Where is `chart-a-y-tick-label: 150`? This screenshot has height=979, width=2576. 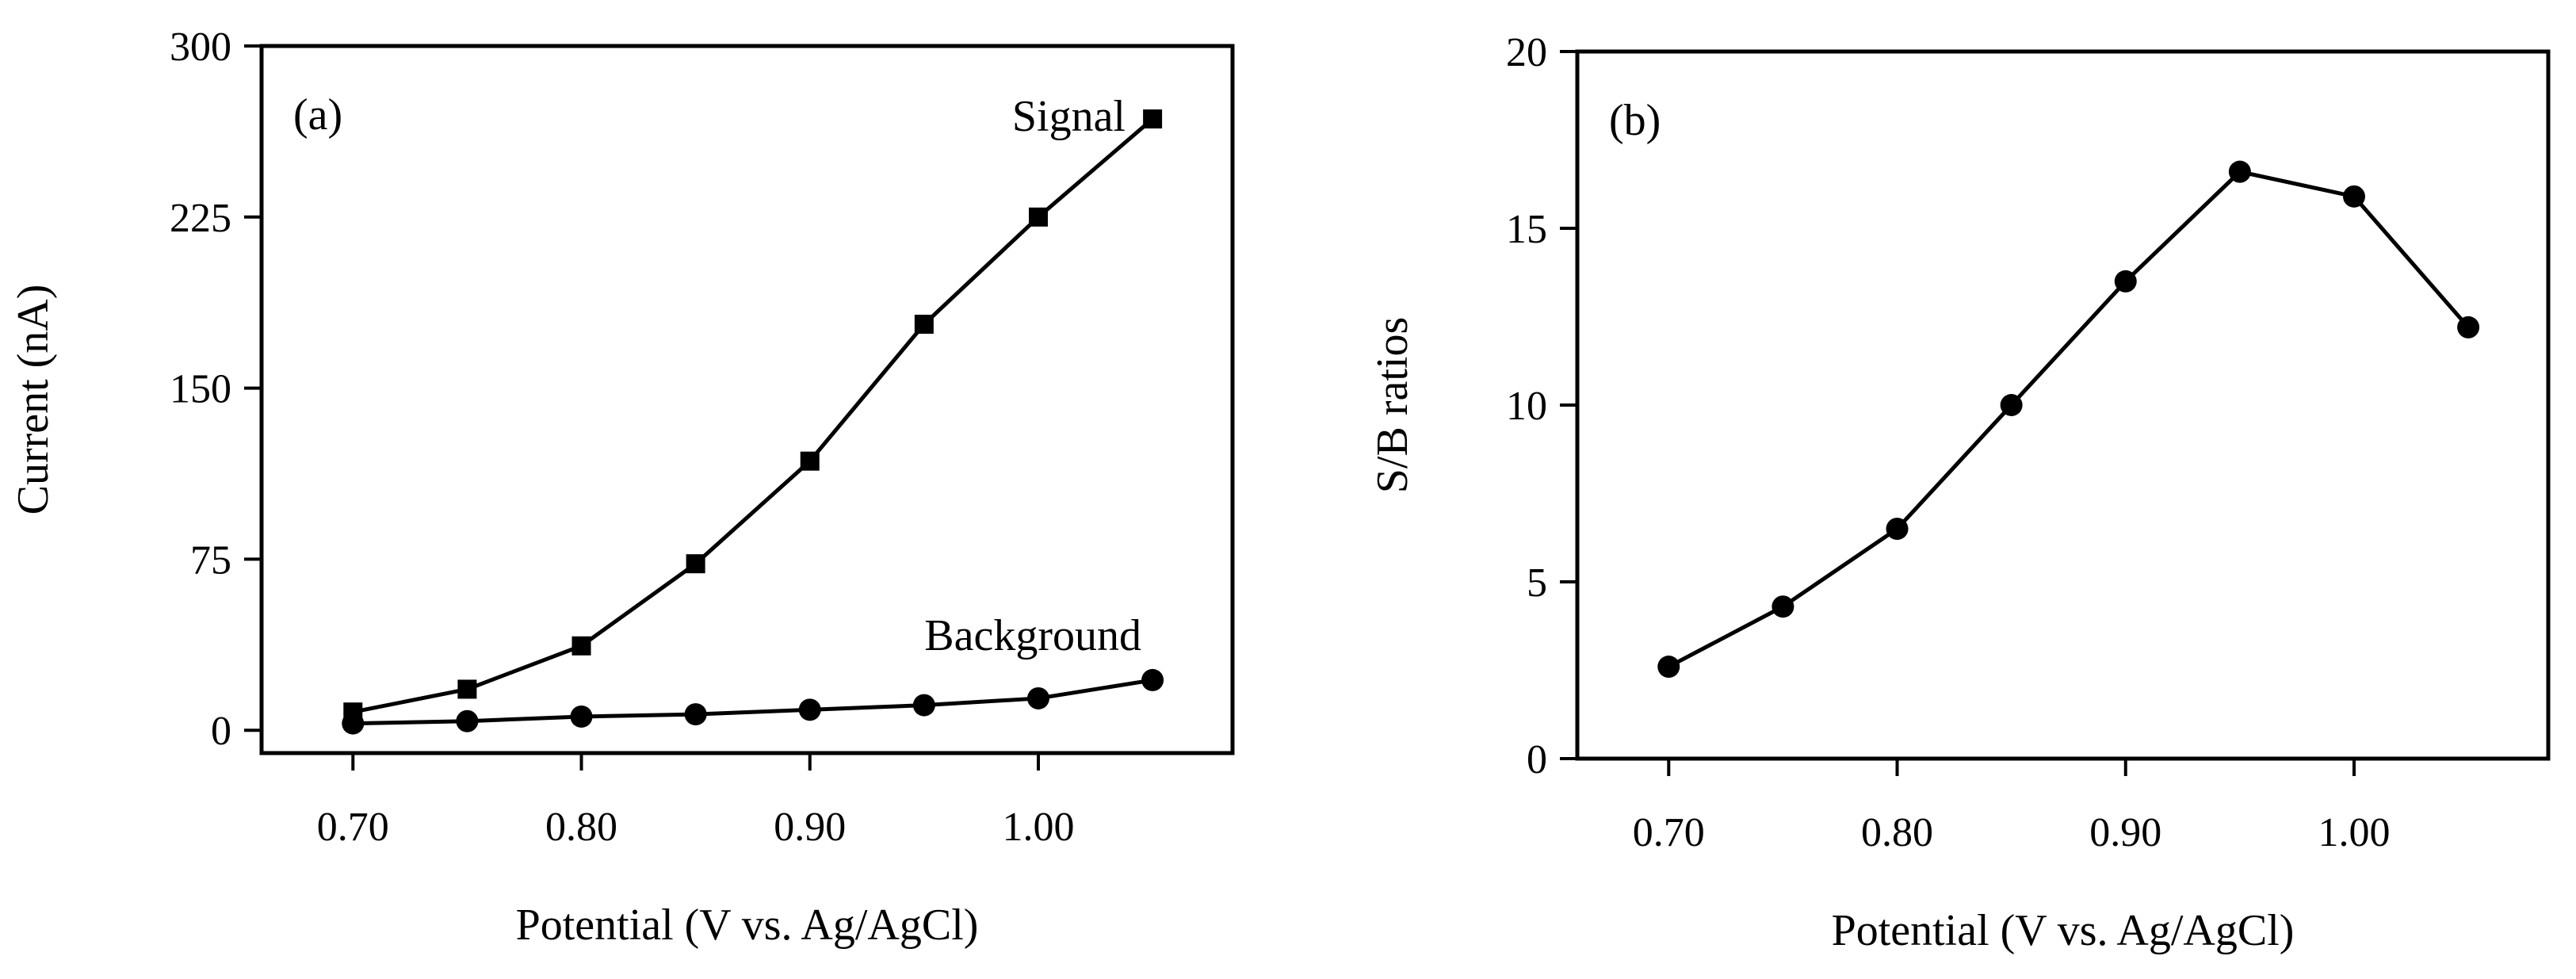 chart-a-y-tick-label: 150 is located at coordinates (200, 389).